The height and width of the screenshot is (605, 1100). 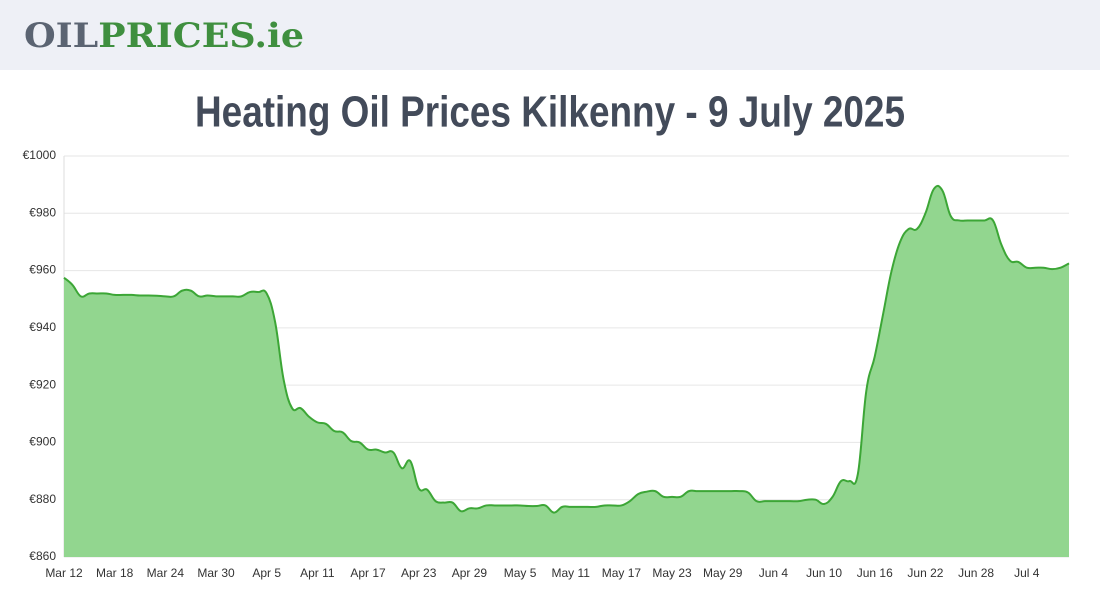 What do you see at coordinates (201, 36) in the screenshot?
I see `logo-part: PRICES.ie` at bounding box center [201, 36].